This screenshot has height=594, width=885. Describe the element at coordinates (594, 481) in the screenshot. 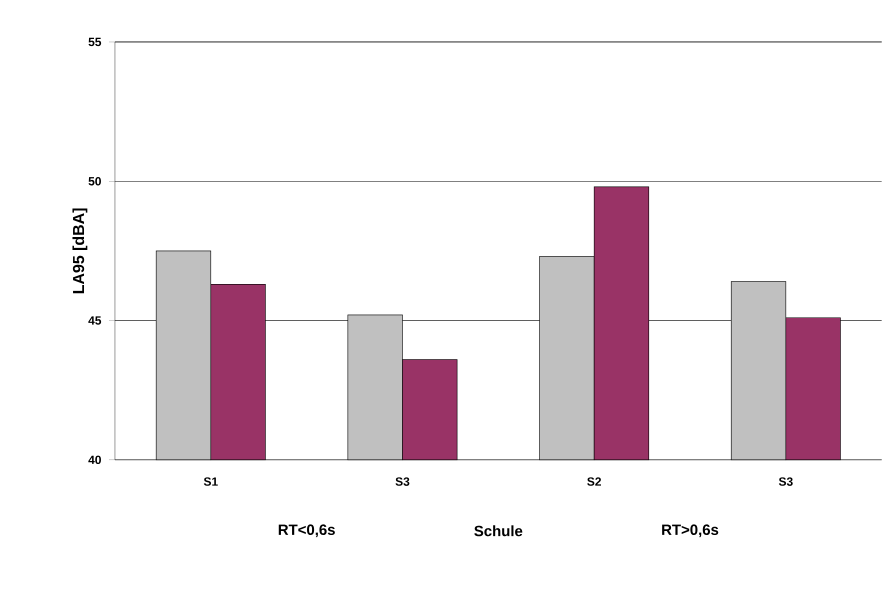

I see `x-tick-label: S2` at that location.